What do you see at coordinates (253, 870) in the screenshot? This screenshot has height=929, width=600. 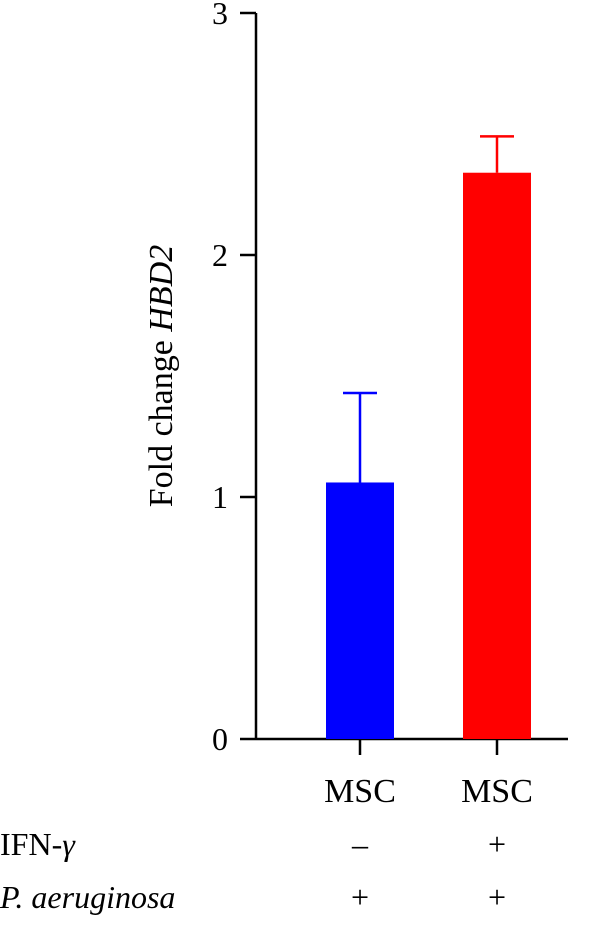 I see `condition-rows: IFN-γ – + P. aeruginosa + +` at bounding box center [253, 870].